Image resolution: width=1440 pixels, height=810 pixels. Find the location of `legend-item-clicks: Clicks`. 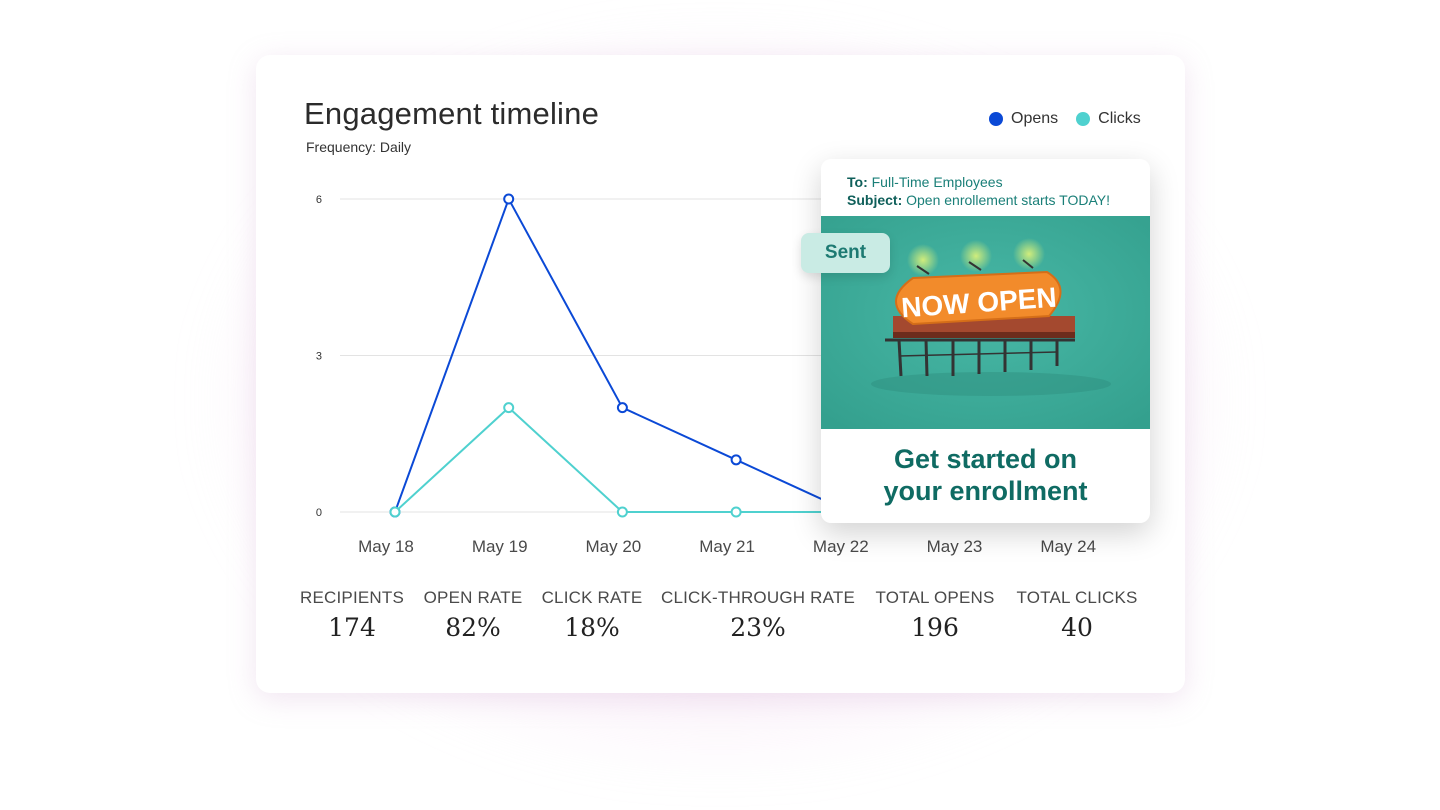

legend-item-clicks: Clicks is located at coordinates (1108, 119).